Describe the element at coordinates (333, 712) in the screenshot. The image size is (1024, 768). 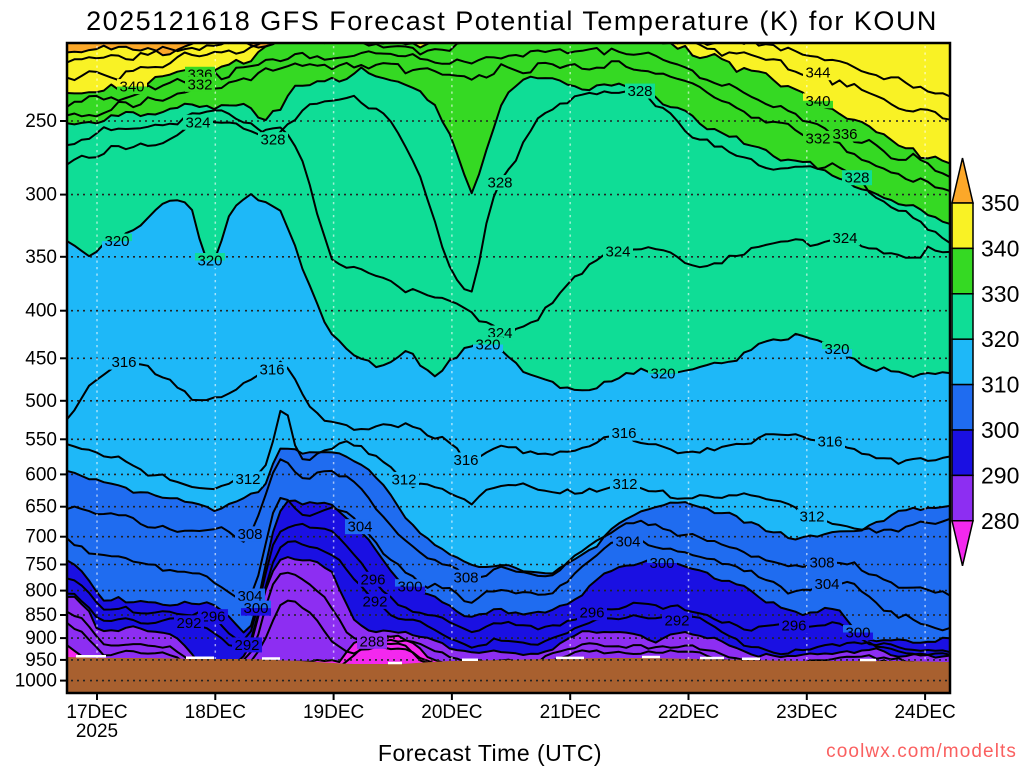
I see `svg-text: 19DEC` at that location.